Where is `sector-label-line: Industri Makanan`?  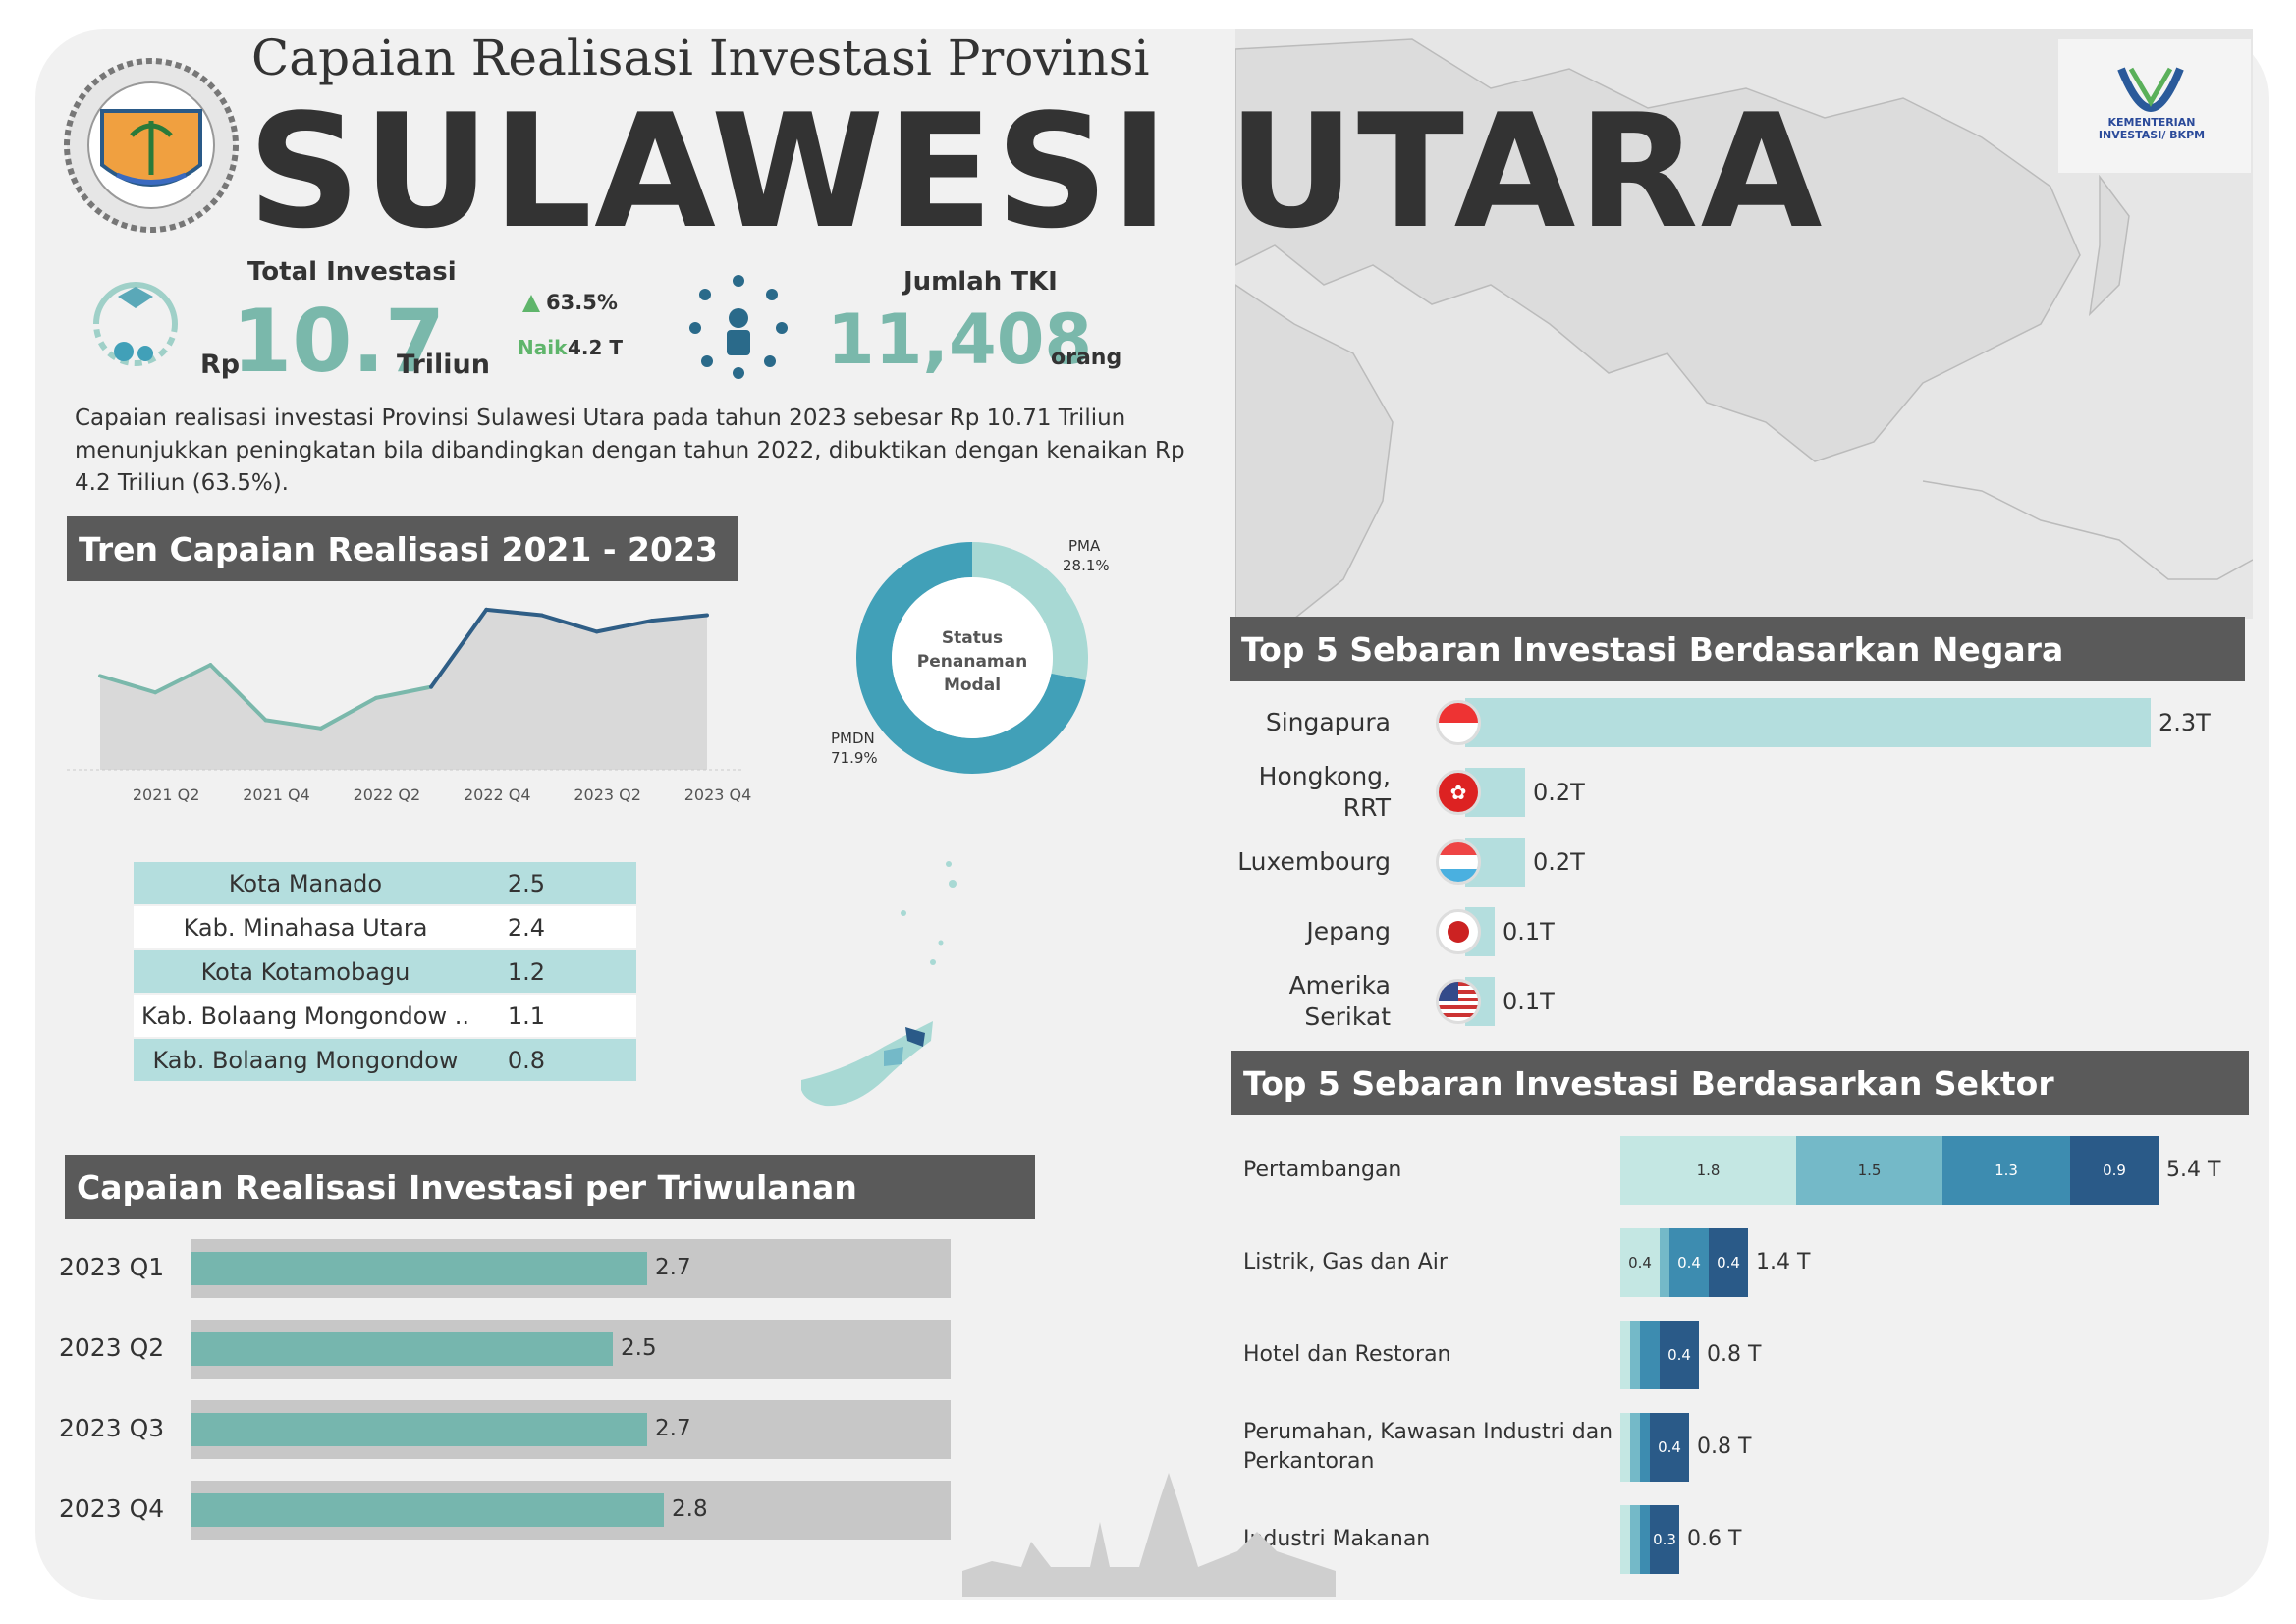
sector-label-line: Industri Makanan is located at coordinates (1337, 1539).